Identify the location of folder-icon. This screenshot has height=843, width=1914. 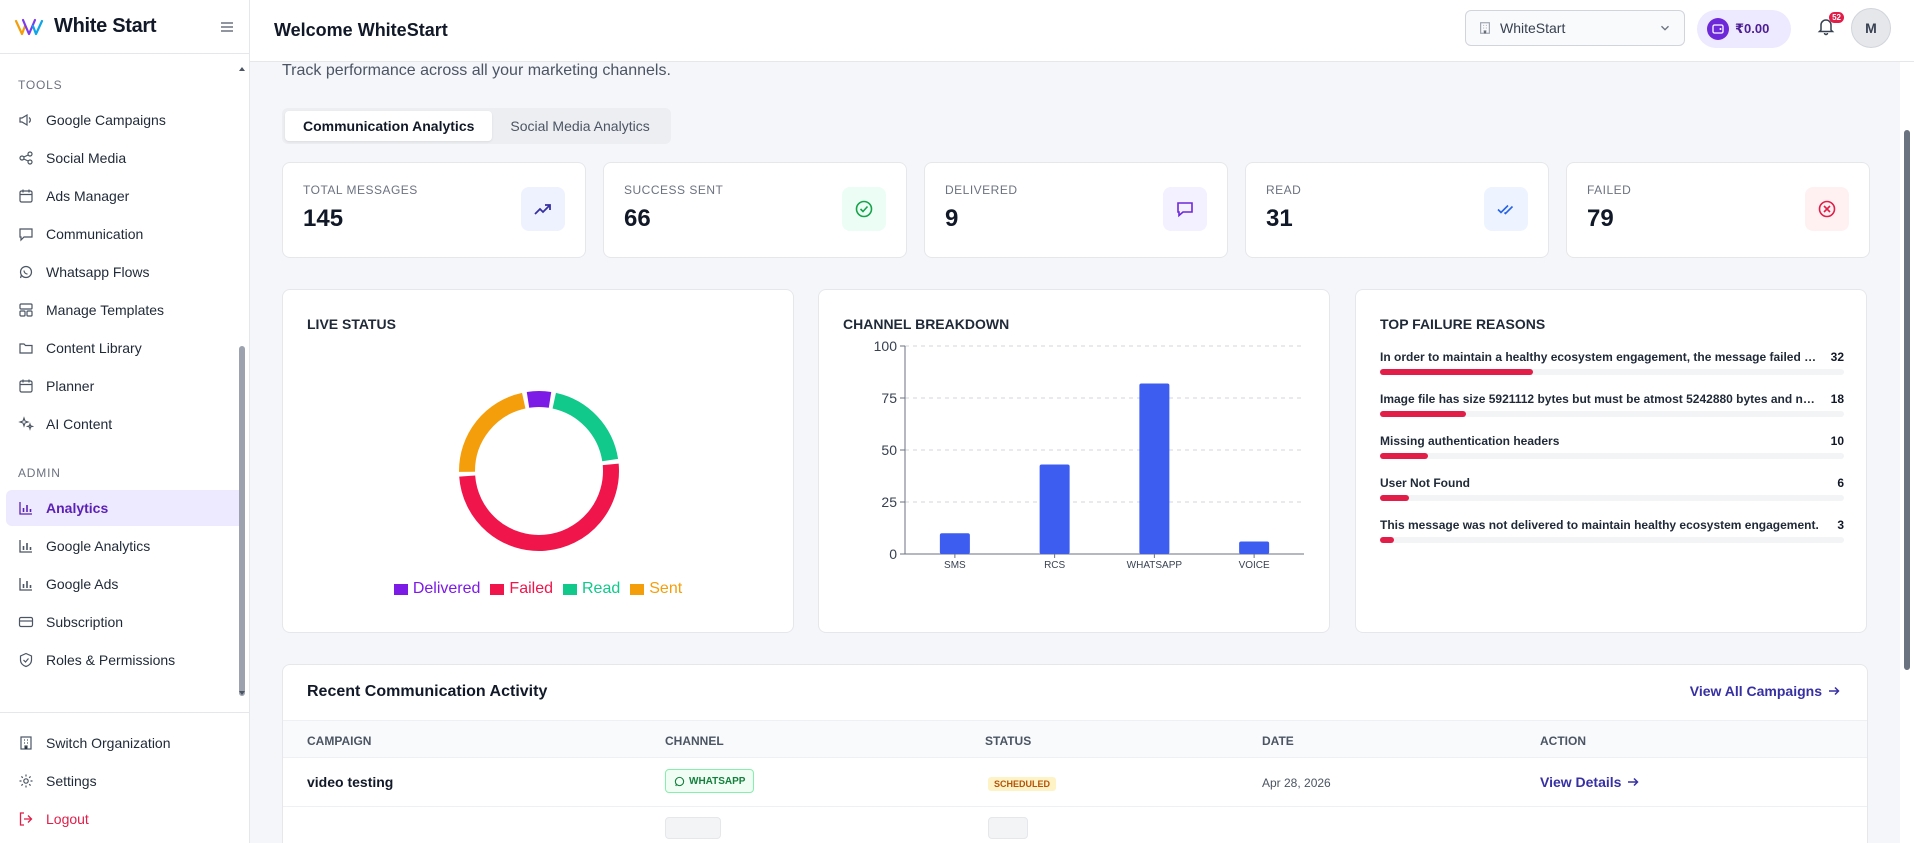
(26, 348).